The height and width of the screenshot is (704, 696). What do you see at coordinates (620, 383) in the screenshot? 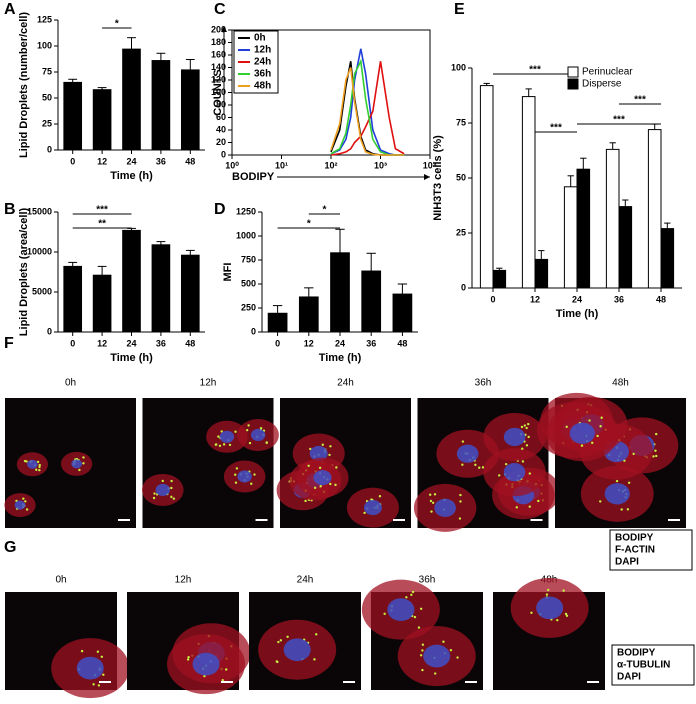
I see `time-label: 48h` at bounding box center [620, 383].